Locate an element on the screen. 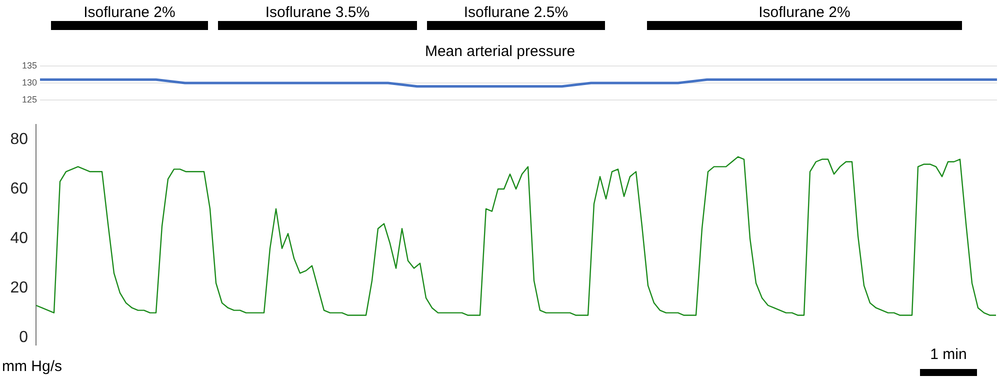 The height and width of the screenshot is (382, 1000). y-tick-label: 0 is located at coordinates (23, 337).